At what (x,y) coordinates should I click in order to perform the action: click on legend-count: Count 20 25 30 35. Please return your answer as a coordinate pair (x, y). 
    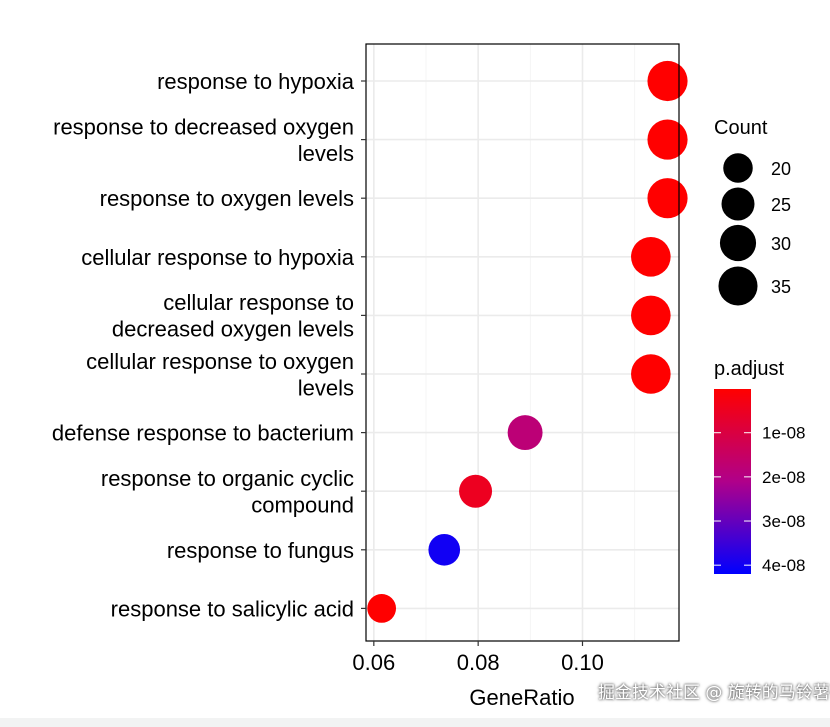
    Looking at the image, I should click on (752, 211).